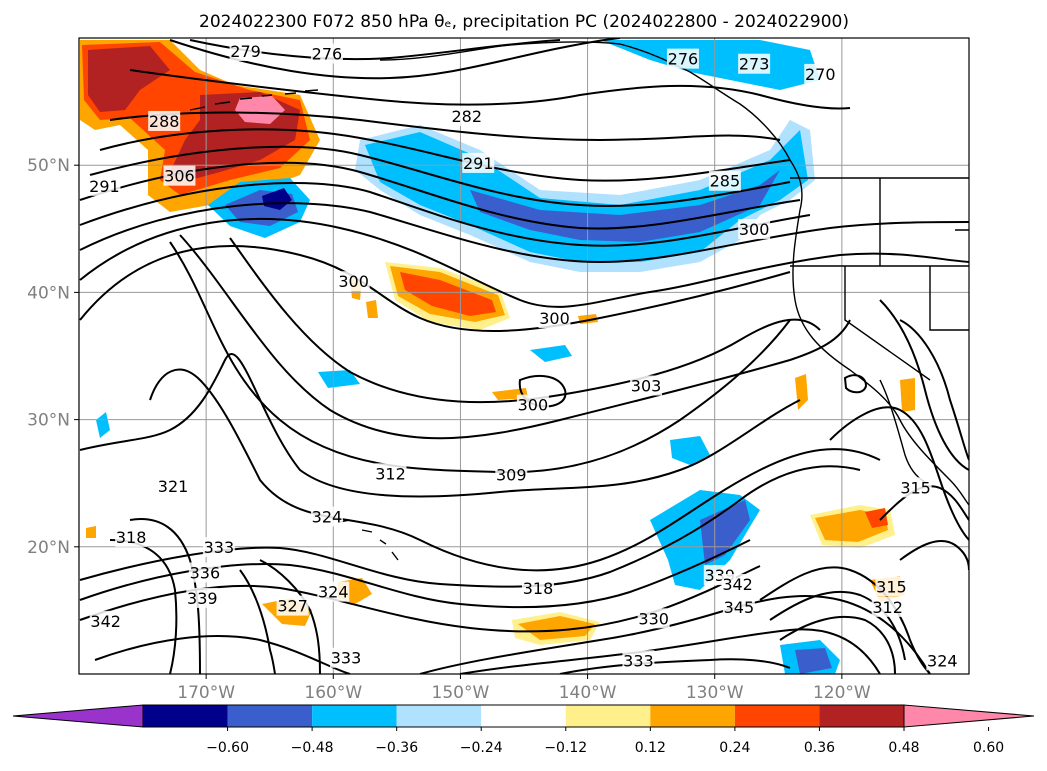  Describe the element at coordinates (312, 748) in the screenshot. I see `colorbar-tick-label: −0.48` at that location.